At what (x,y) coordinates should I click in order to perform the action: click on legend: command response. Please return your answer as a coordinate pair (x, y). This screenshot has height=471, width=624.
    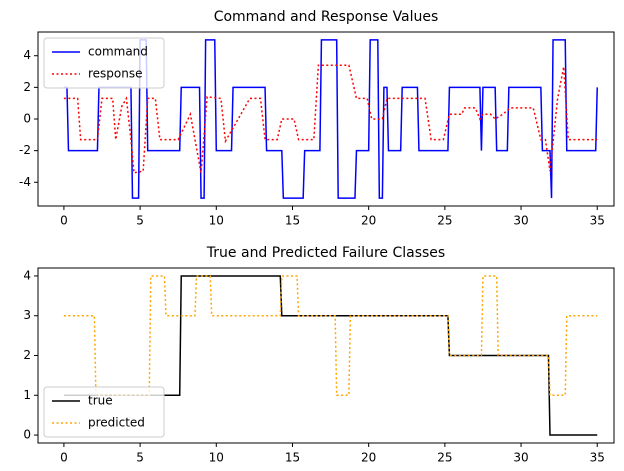
    Looking at the image, I should click on (104, 63).